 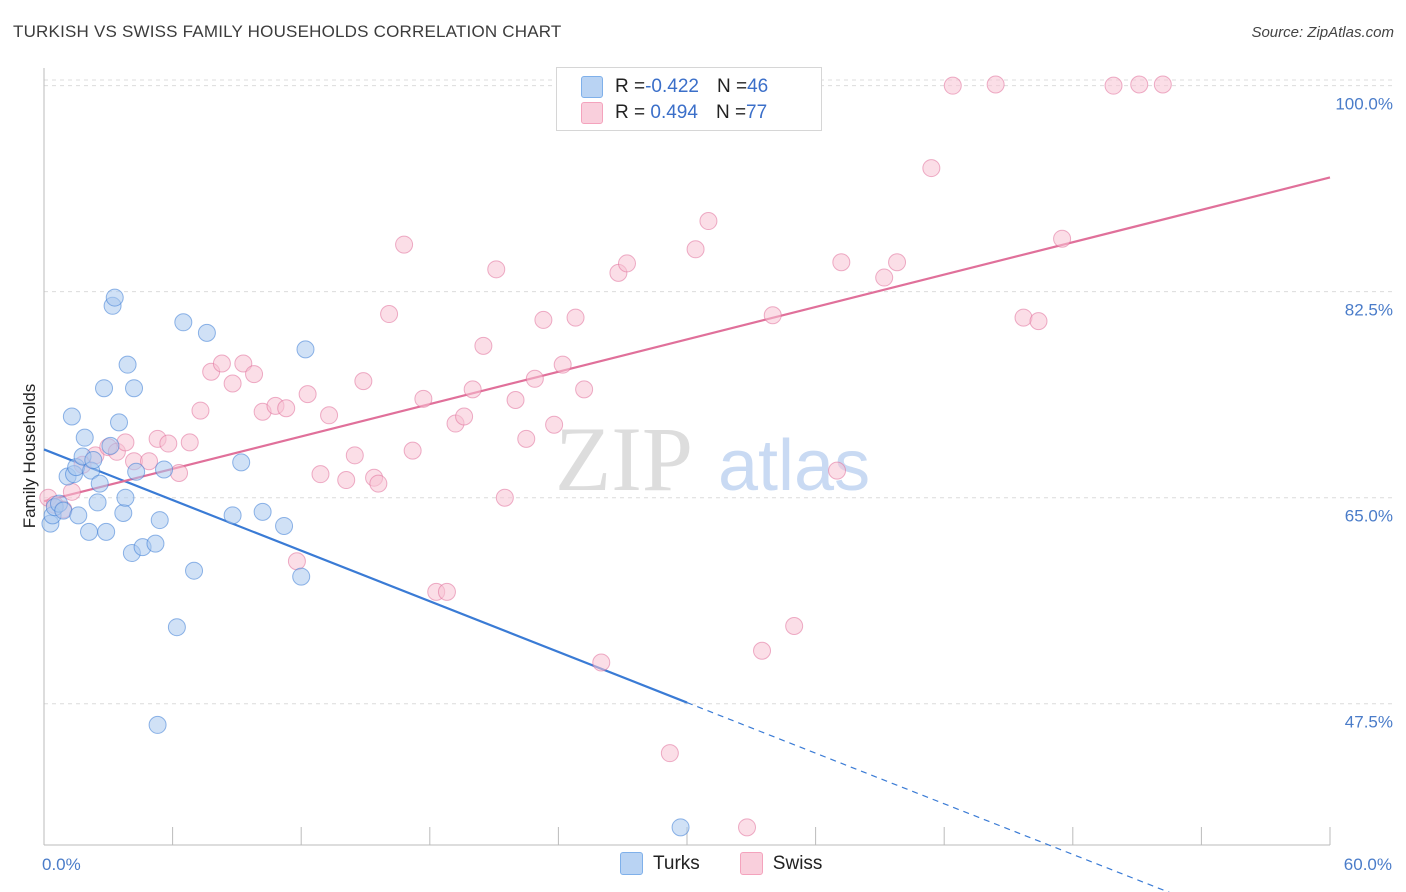 I want to click on x-tick-labels: 0.0% 60.0%, so click(x=717, y=864).